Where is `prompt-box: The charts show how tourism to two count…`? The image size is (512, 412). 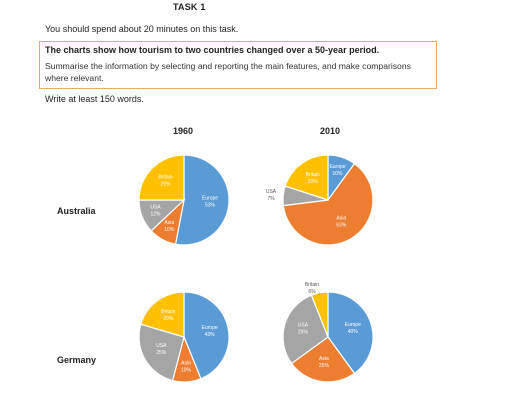
prompt-box: The charts show how tourism to two count… is located at coordinates (238, 65).